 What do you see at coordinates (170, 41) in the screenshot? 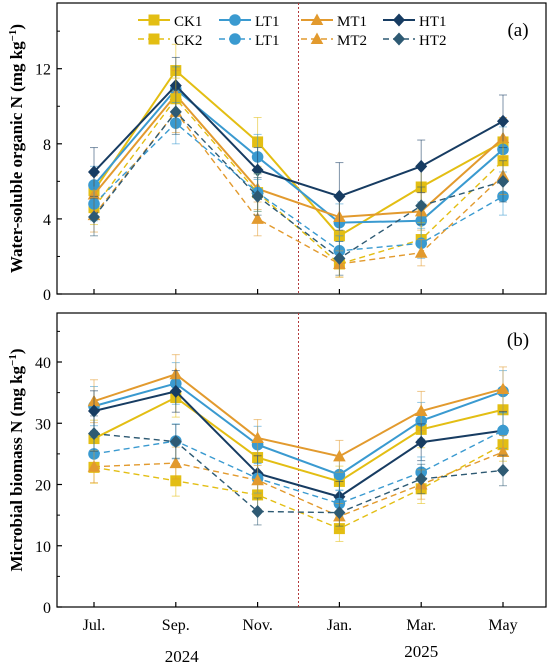
I see `legend-item: CK2` at bounding box center [170, 41].